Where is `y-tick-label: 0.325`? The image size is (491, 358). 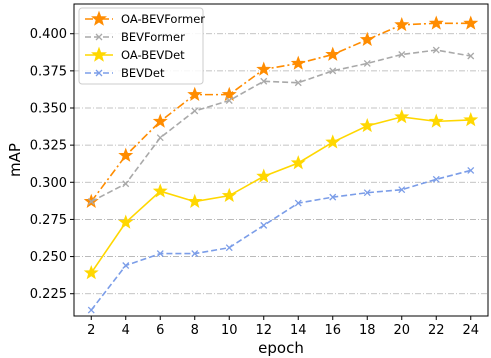
y-tick-label: 0.325 is located at coordinates (48, 146).